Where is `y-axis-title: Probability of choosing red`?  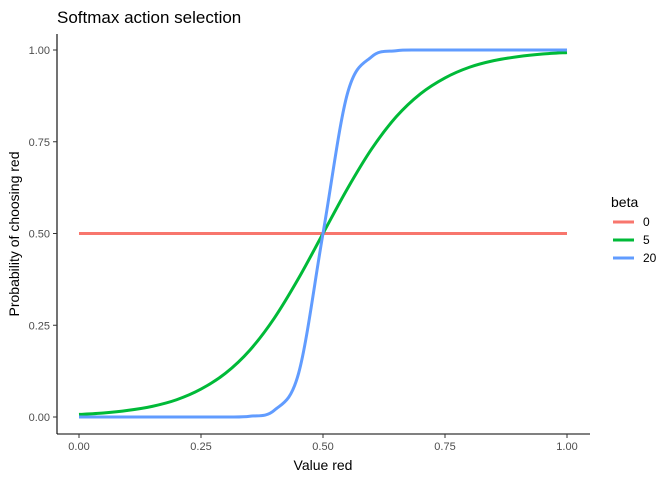
y-axis-title: Probability of choosing red is located at coordinates (14, 234).